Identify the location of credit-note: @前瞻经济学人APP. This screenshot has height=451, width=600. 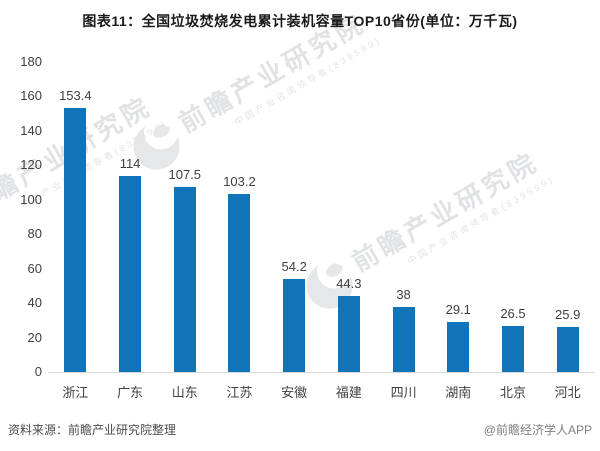
(537, 430).